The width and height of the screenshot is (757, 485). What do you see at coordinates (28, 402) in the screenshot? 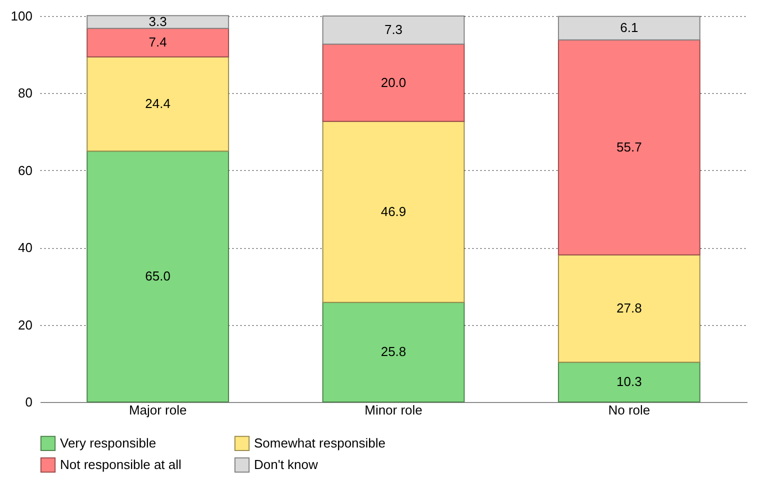
I see `y-tick-label: 0` at bounding box center [28, 402].